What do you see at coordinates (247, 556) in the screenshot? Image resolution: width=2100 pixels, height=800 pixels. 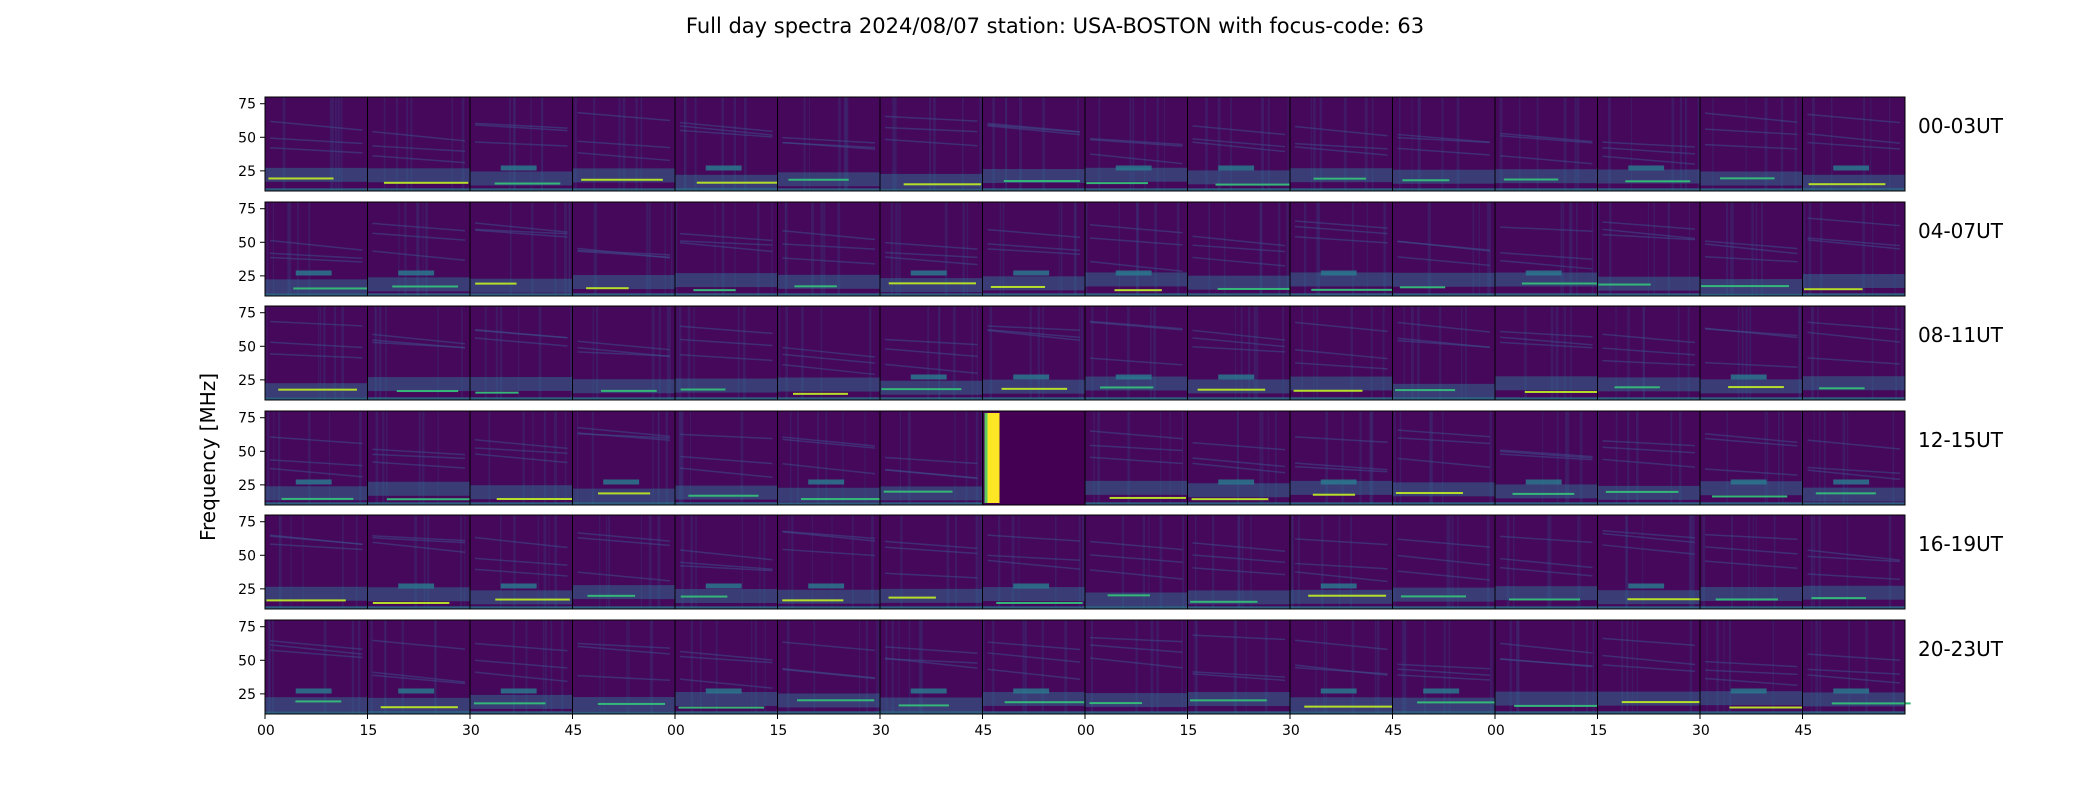 I see `y-tick-label: 50` at bounding box center [247, 556].